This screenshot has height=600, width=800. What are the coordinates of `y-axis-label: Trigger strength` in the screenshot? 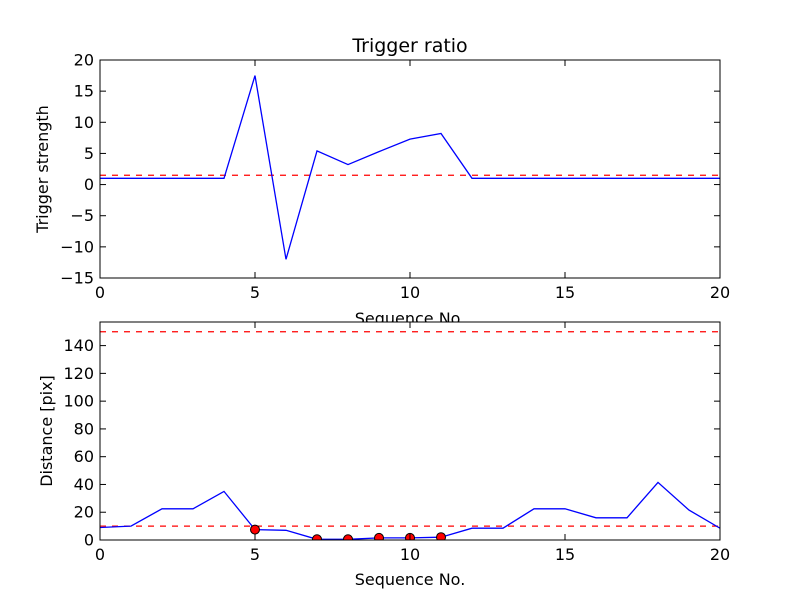 It's located at (42, 169).